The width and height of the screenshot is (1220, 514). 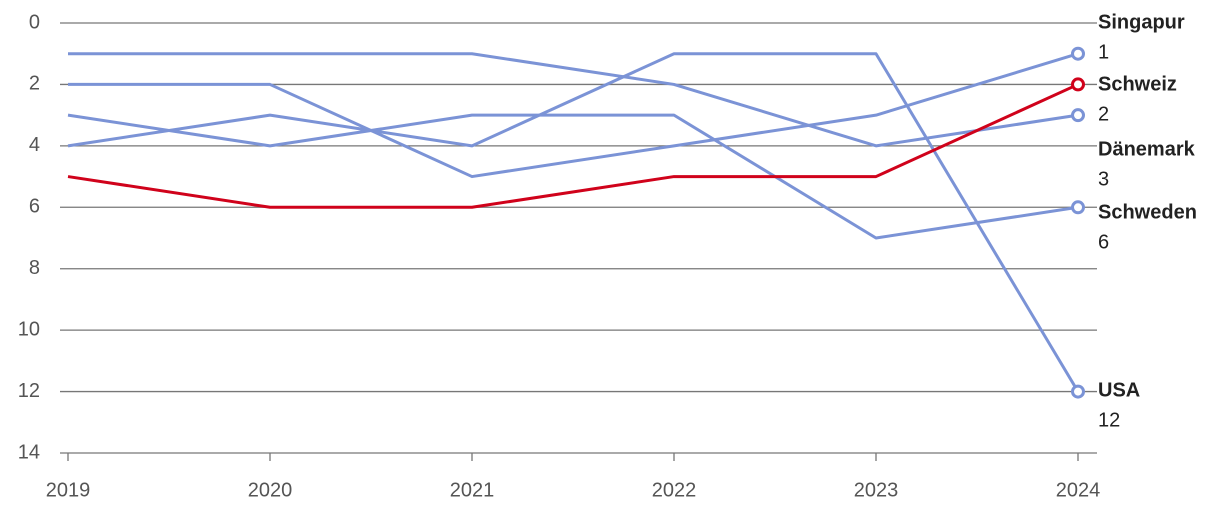 I want to click on legend-label: Schweiz, so click(x=1137, y=84).